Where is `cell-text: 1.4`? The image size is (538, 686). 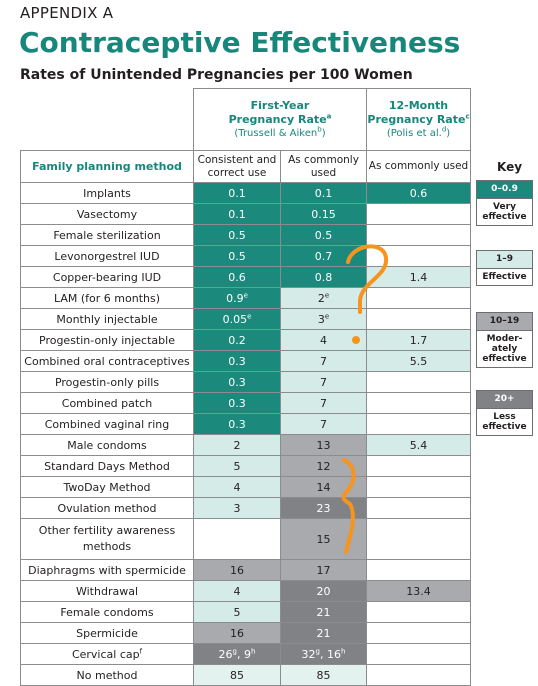
cell-text: 1.4 is located at coordinates (418, 277).